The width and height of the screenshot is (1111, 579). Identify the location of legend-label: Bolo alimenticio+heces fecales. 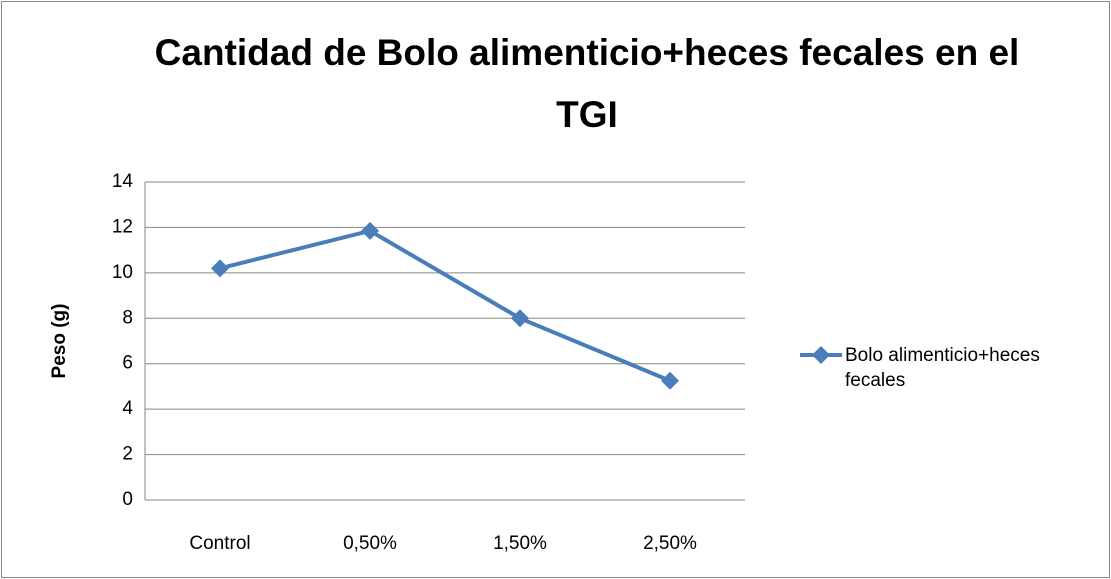
(942, 368).